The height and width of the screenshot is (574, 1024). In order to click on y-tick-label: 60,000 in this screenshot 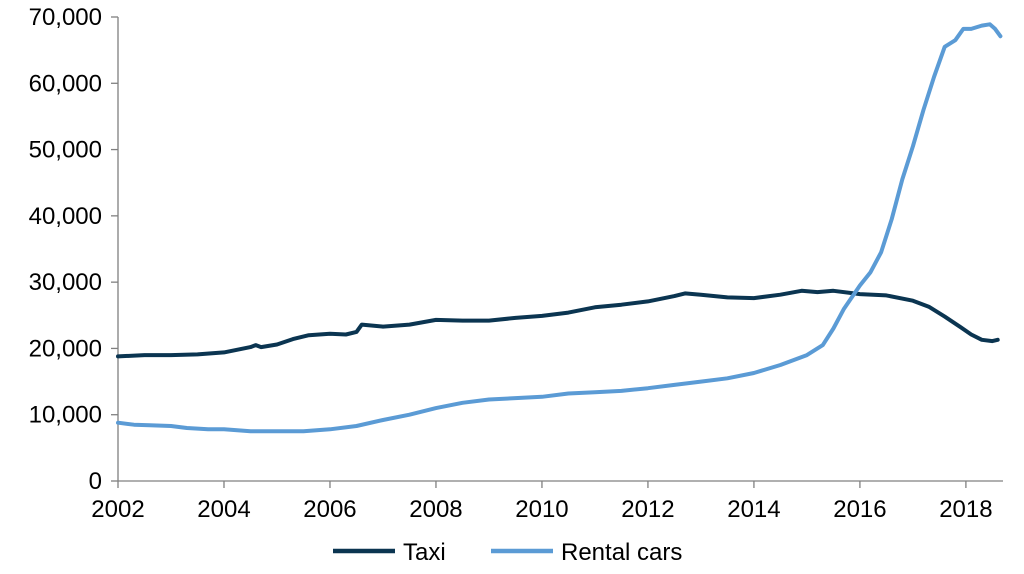, I will do `click(65, 83)`.